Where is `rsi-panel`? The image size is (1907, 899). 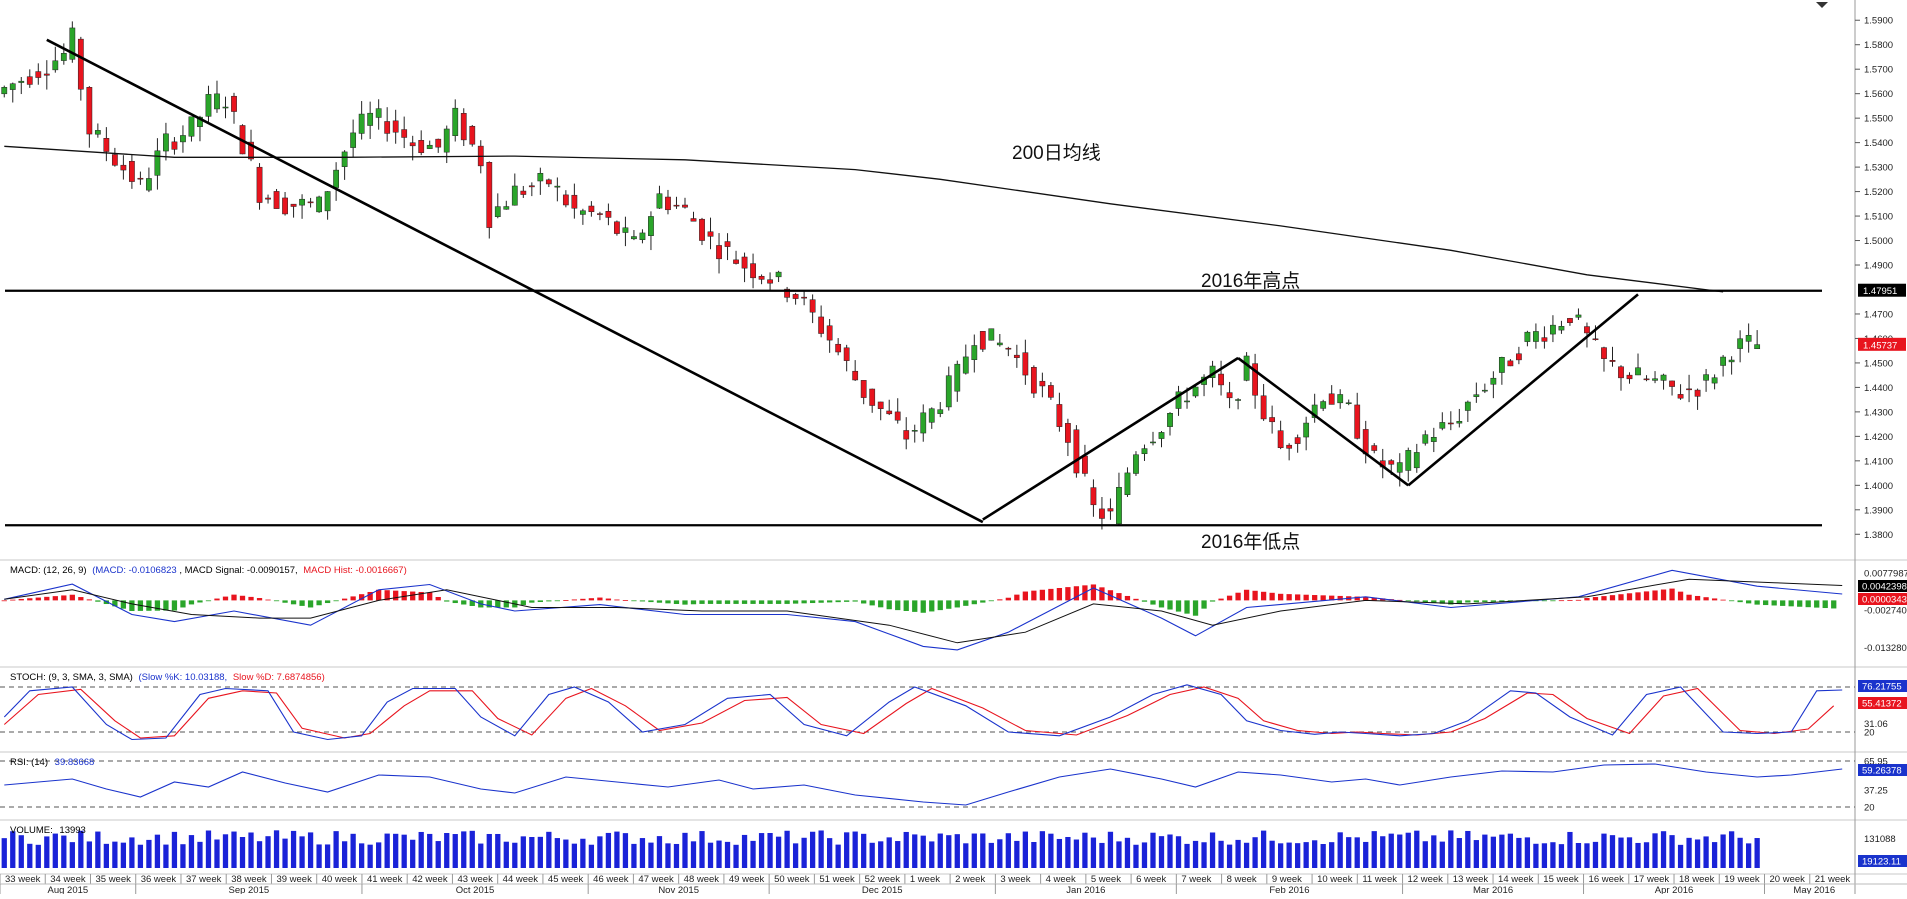
rsi-panel is located at coordinates (927, 784).